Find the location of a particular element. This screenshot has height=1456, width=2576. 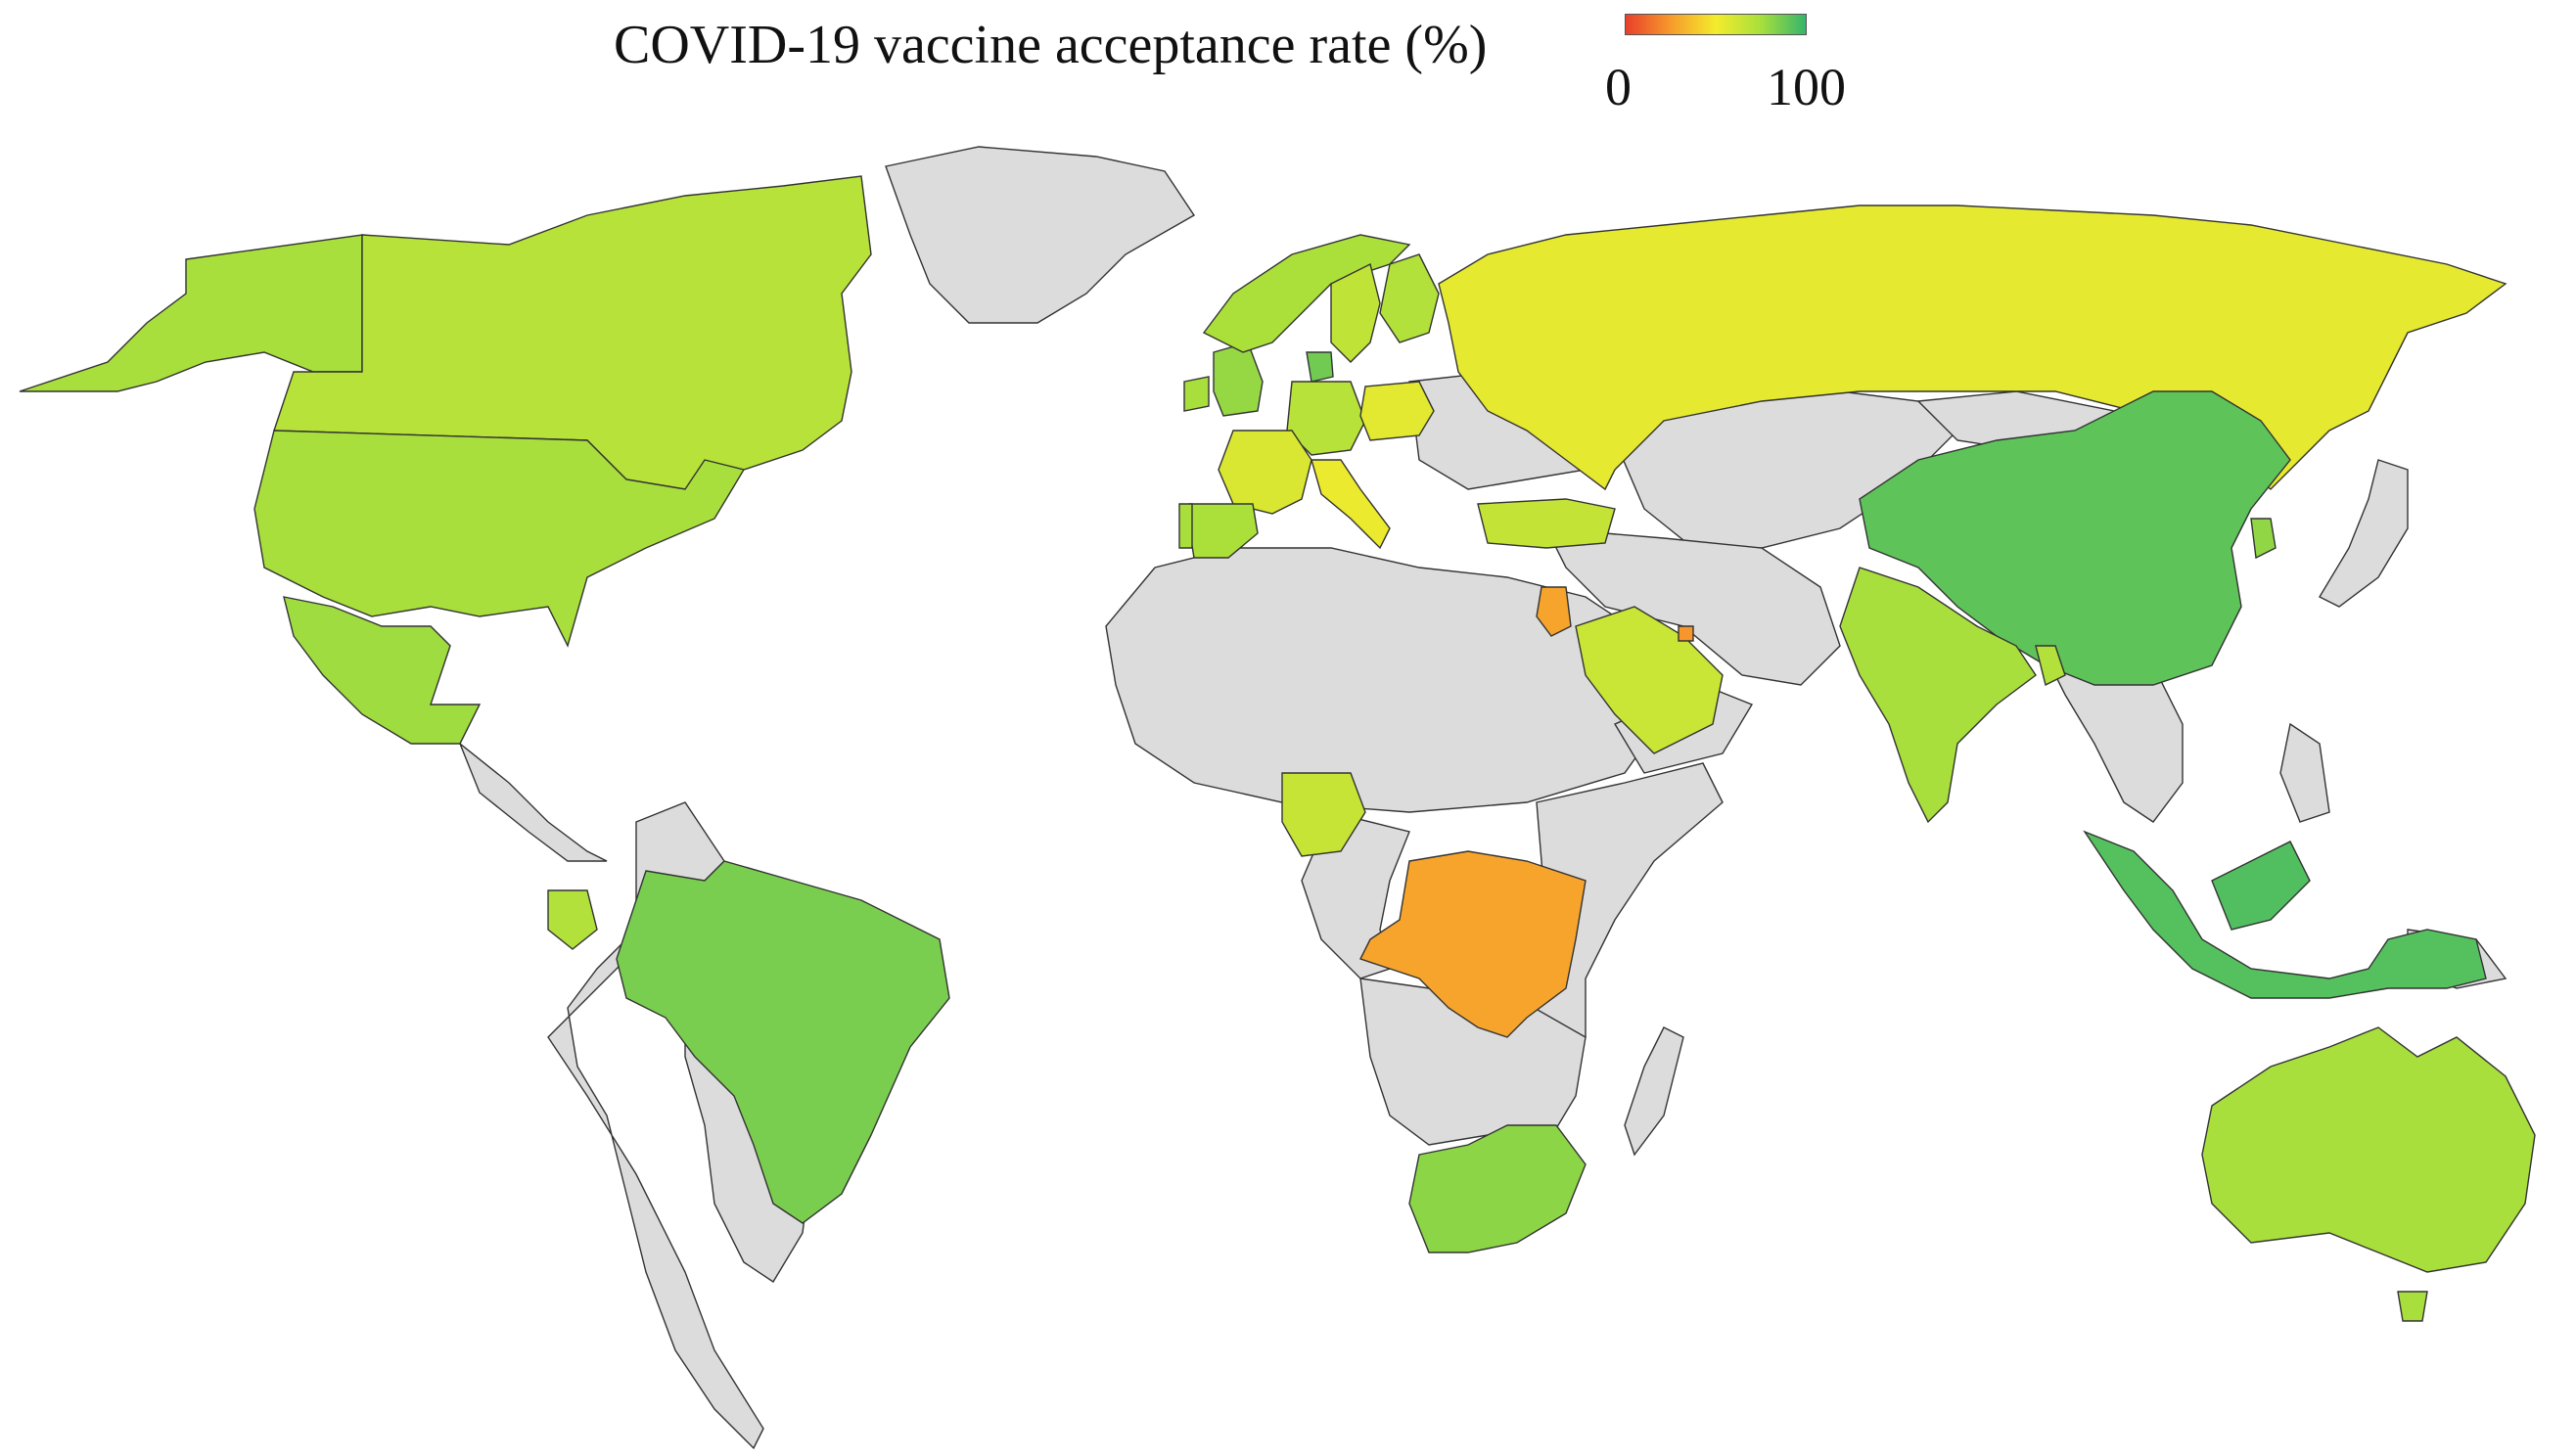

country-united-kingdom: United Kingdom is located at coordinates (1239, 379).